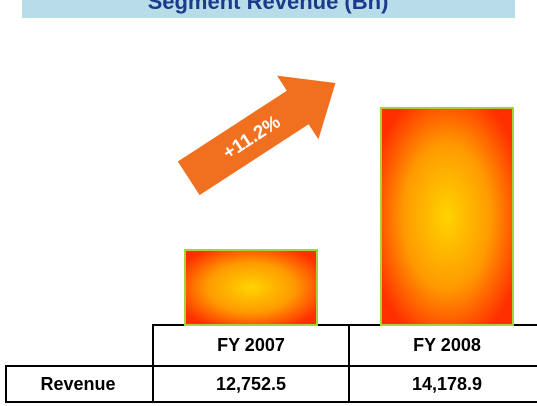 The height and width of the screenshot is (406, 537). Describe the element at coordinates (77, 384) in the screenshot. I see `row-label: Revenue` at that location.